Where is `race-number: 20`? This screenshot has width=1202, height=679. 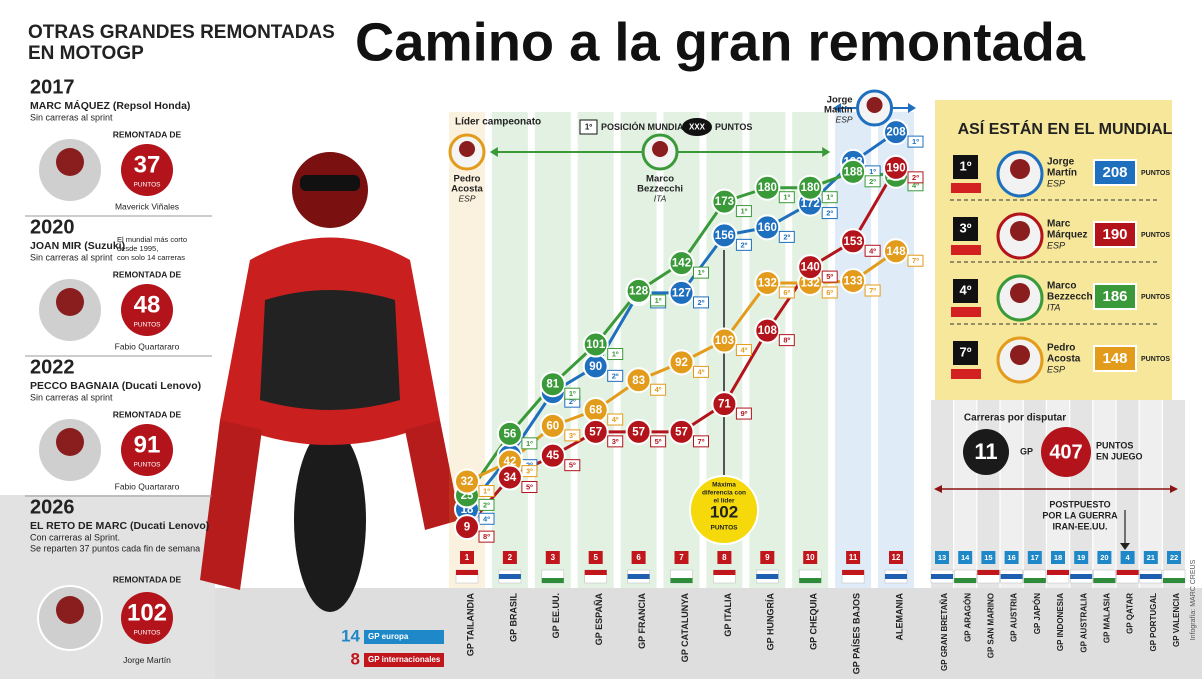 race-number: 20 is located at coordinates (1104, 557).